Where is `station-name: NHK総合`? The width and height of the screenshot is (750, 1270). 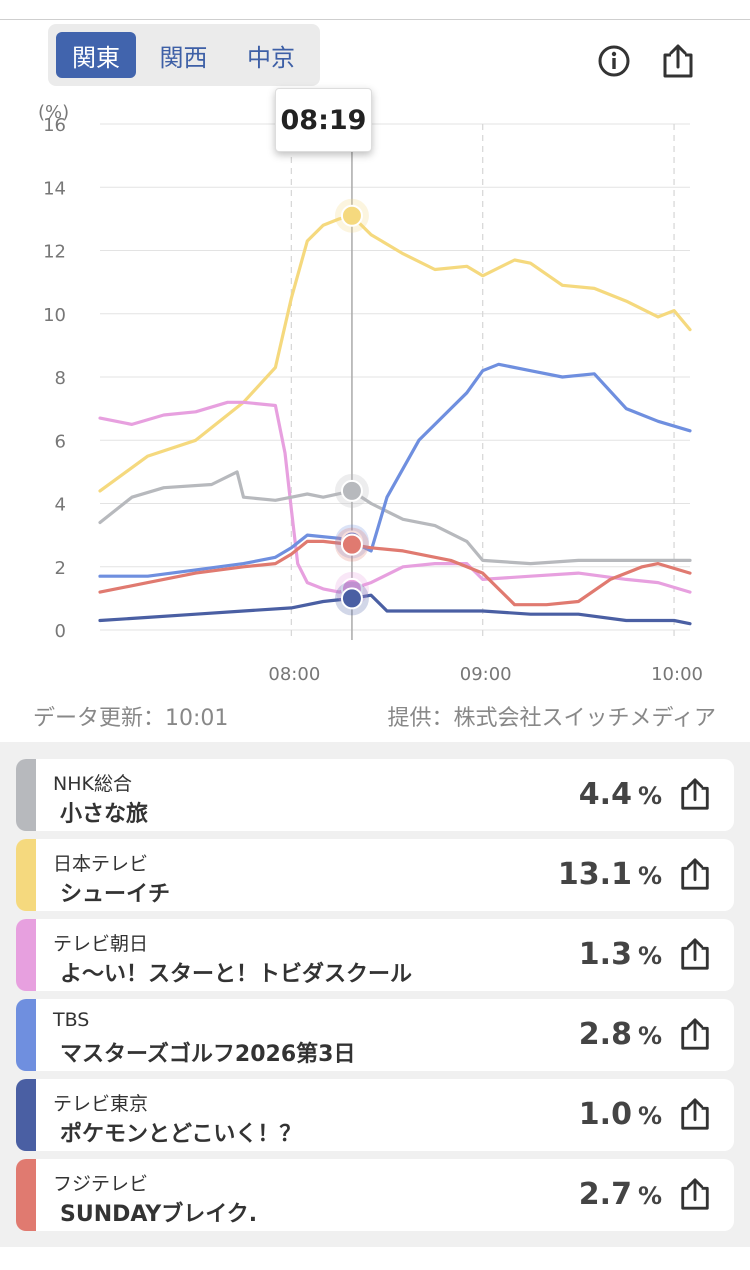 station-name: NHK総合 is located at coordinates (92, 784).